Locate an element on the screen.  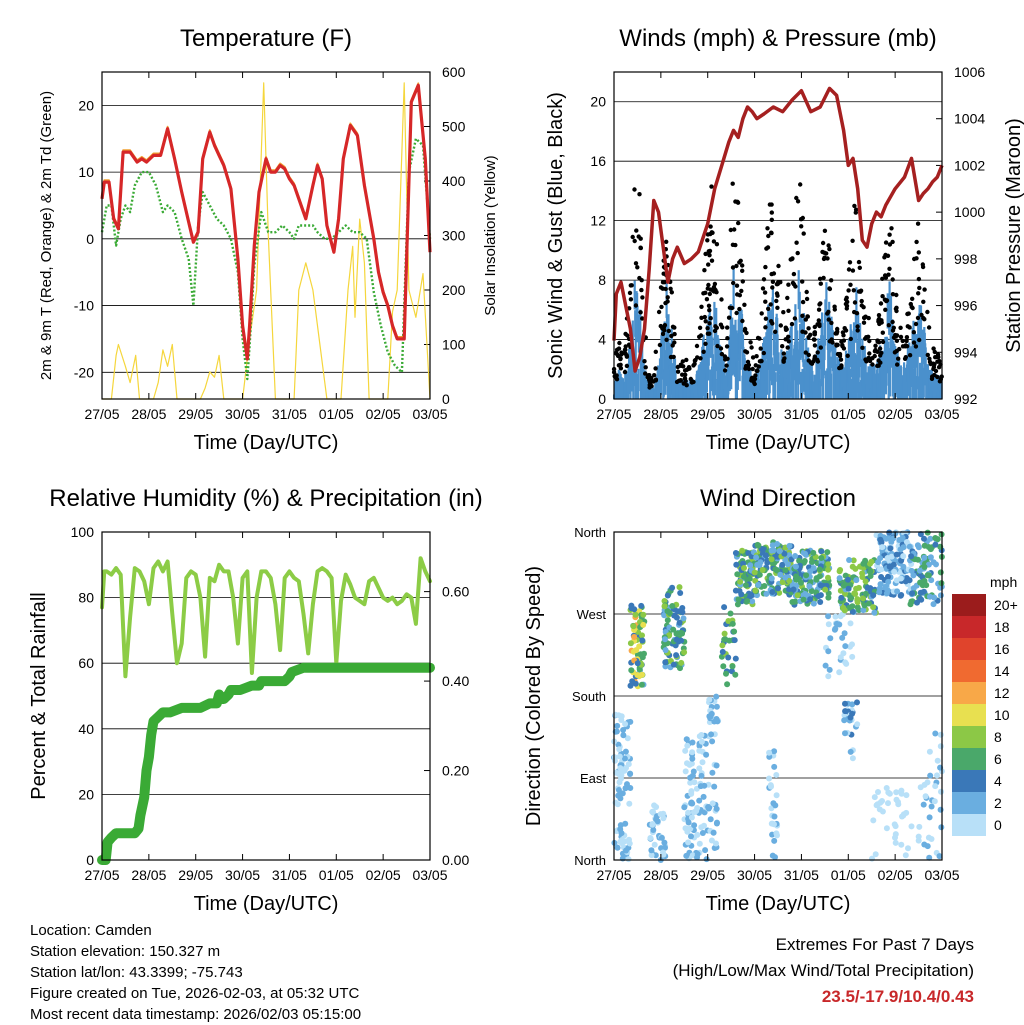
y2-tick-label: 0.40 is located at coordinates (455, 681).